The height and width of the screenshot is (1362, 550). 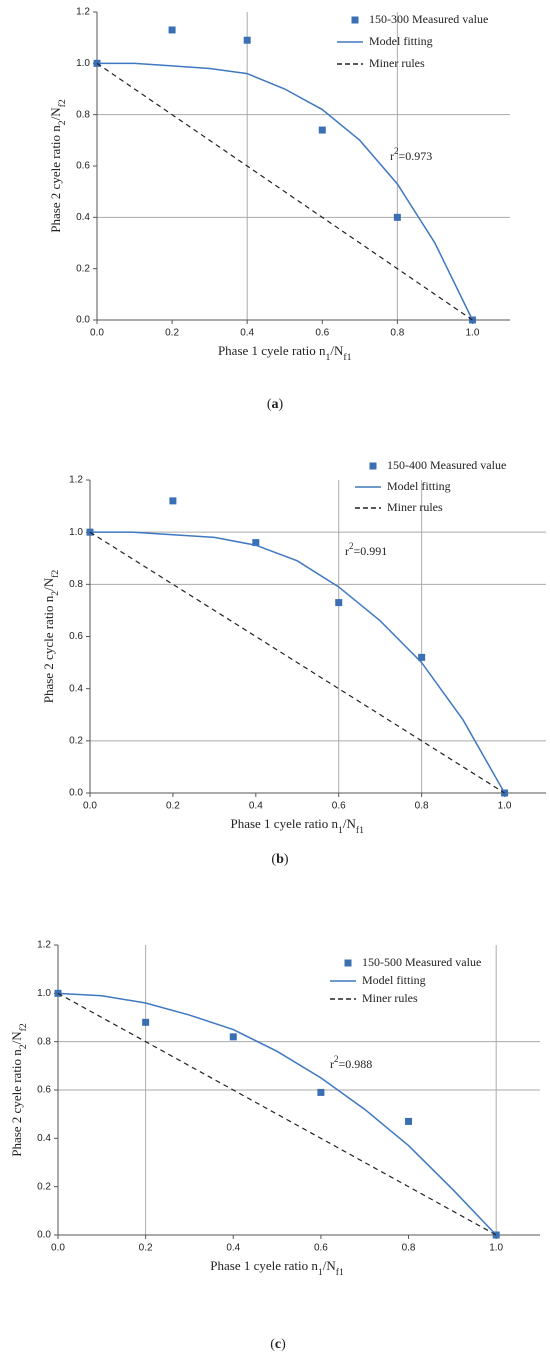 I want to click on caption-part: c, so click(x=278, y=1344).